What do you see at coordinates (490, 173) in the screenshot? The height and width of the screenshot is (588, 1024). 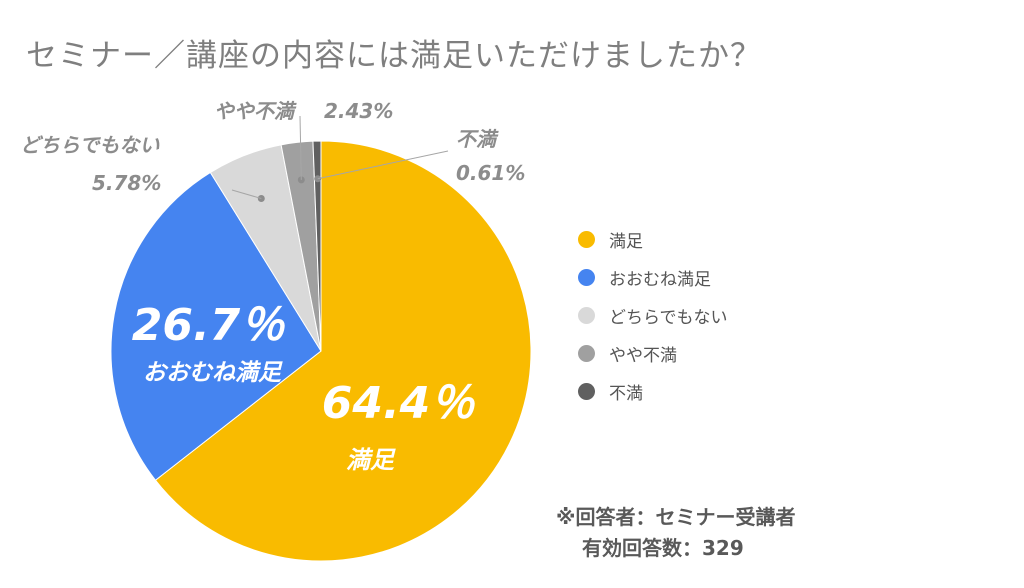 I see `slice-5-value-label: 0.61%` at bounding box center [490, 173].